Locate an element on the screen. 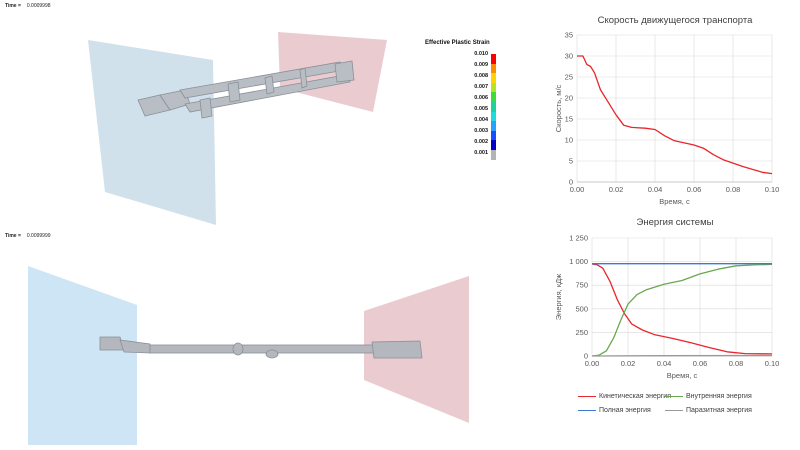  y-tick-label: 25 is located at coordinates (569, 77).